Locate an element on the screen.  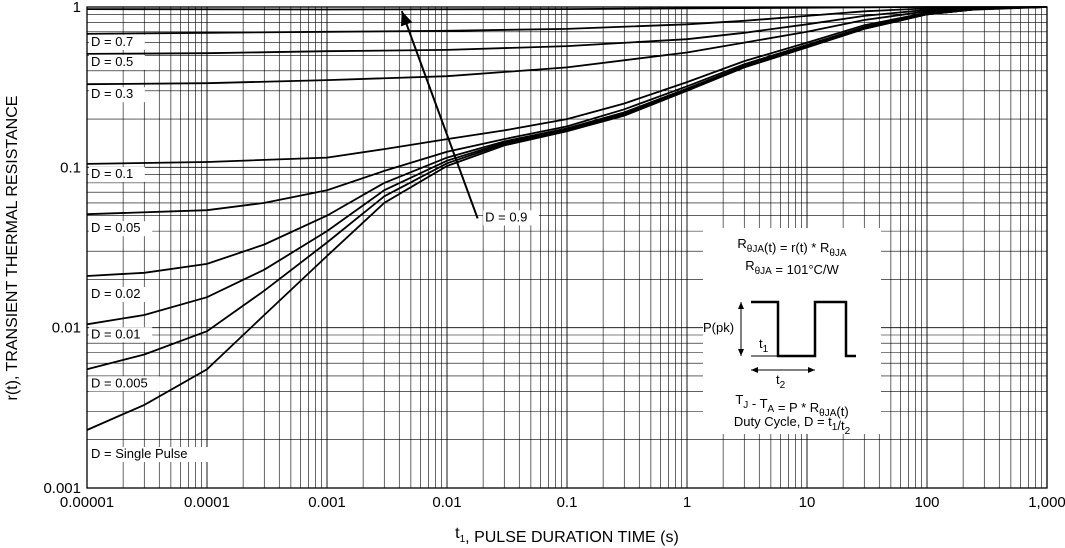
t2-label: t2 is located at coordinates (781, 381).